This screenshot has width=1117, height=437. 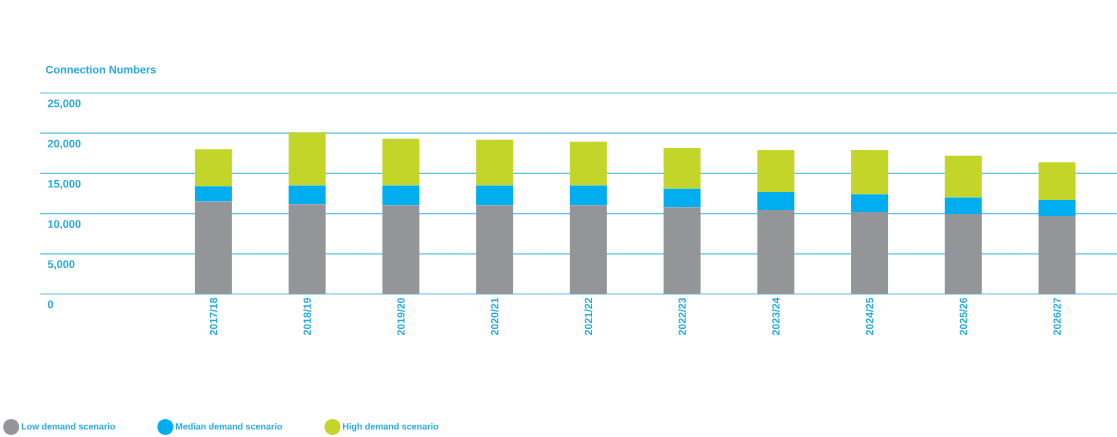 I want to click on x-tick-label: 2025/26, so click(x=963, y=316).